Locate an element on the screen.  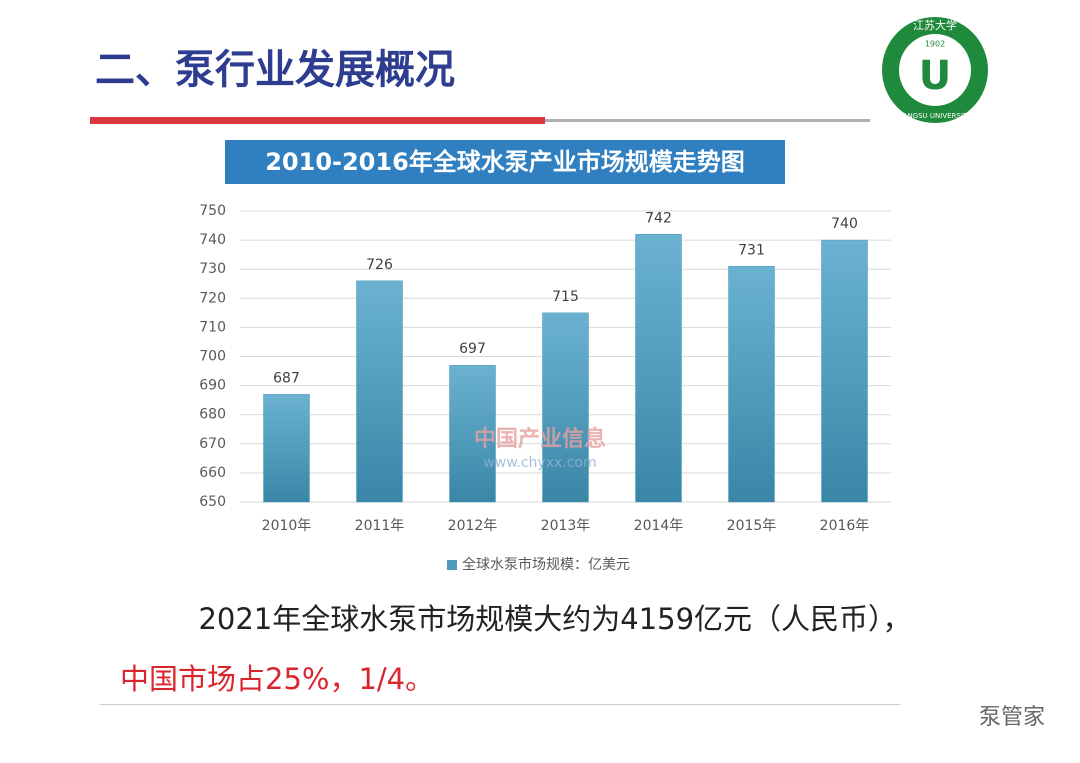
data-label: 731 is located at coordinates (751, 250).